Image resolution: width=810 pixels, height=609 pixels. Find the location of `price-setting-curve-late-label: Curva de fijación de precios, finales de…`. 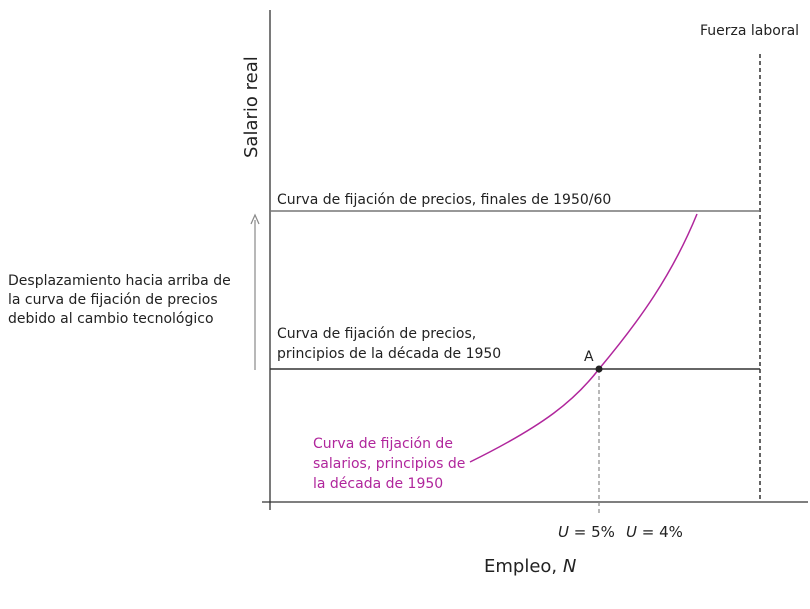

price-setting-curve-late-label: Curva de fijación de precios, finales de… is located at coordinates (444, 200).